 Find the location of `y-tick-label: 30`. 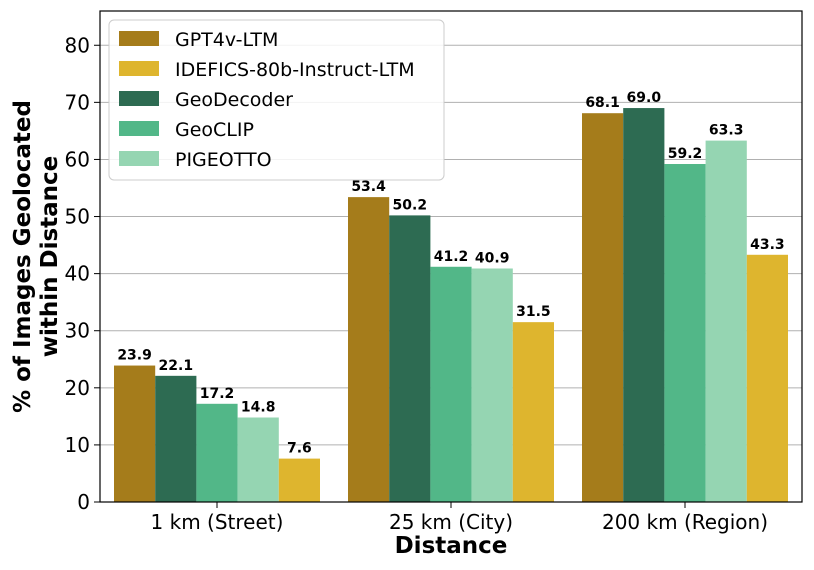

y-tick-label: 30 is located at coordinates (77, 331).